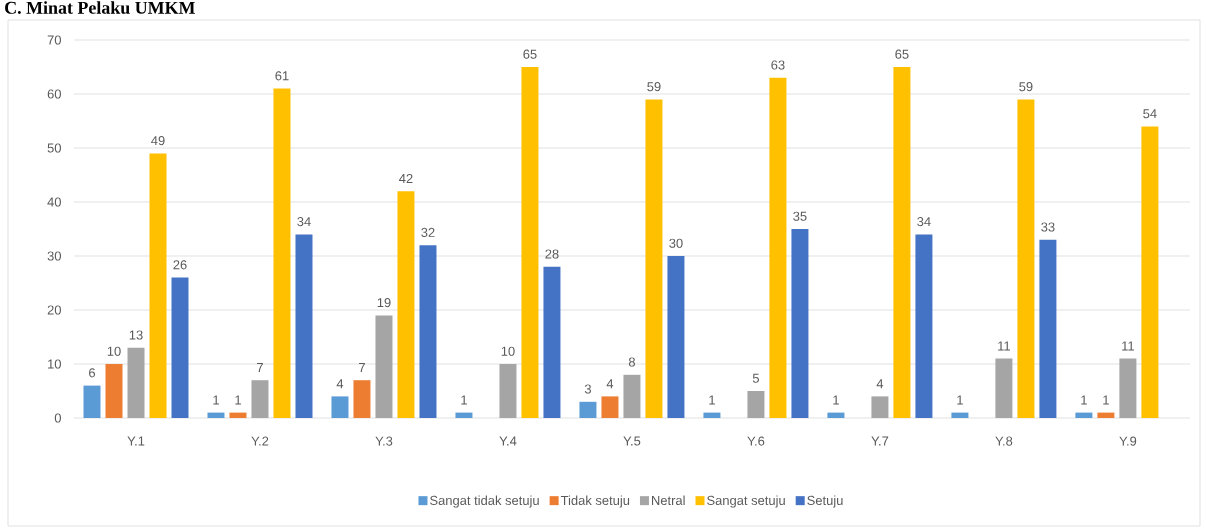 Image resolution: width=1206 pixels, height=530 pixels. I want to click on data-label: 49, so click(158, 141).